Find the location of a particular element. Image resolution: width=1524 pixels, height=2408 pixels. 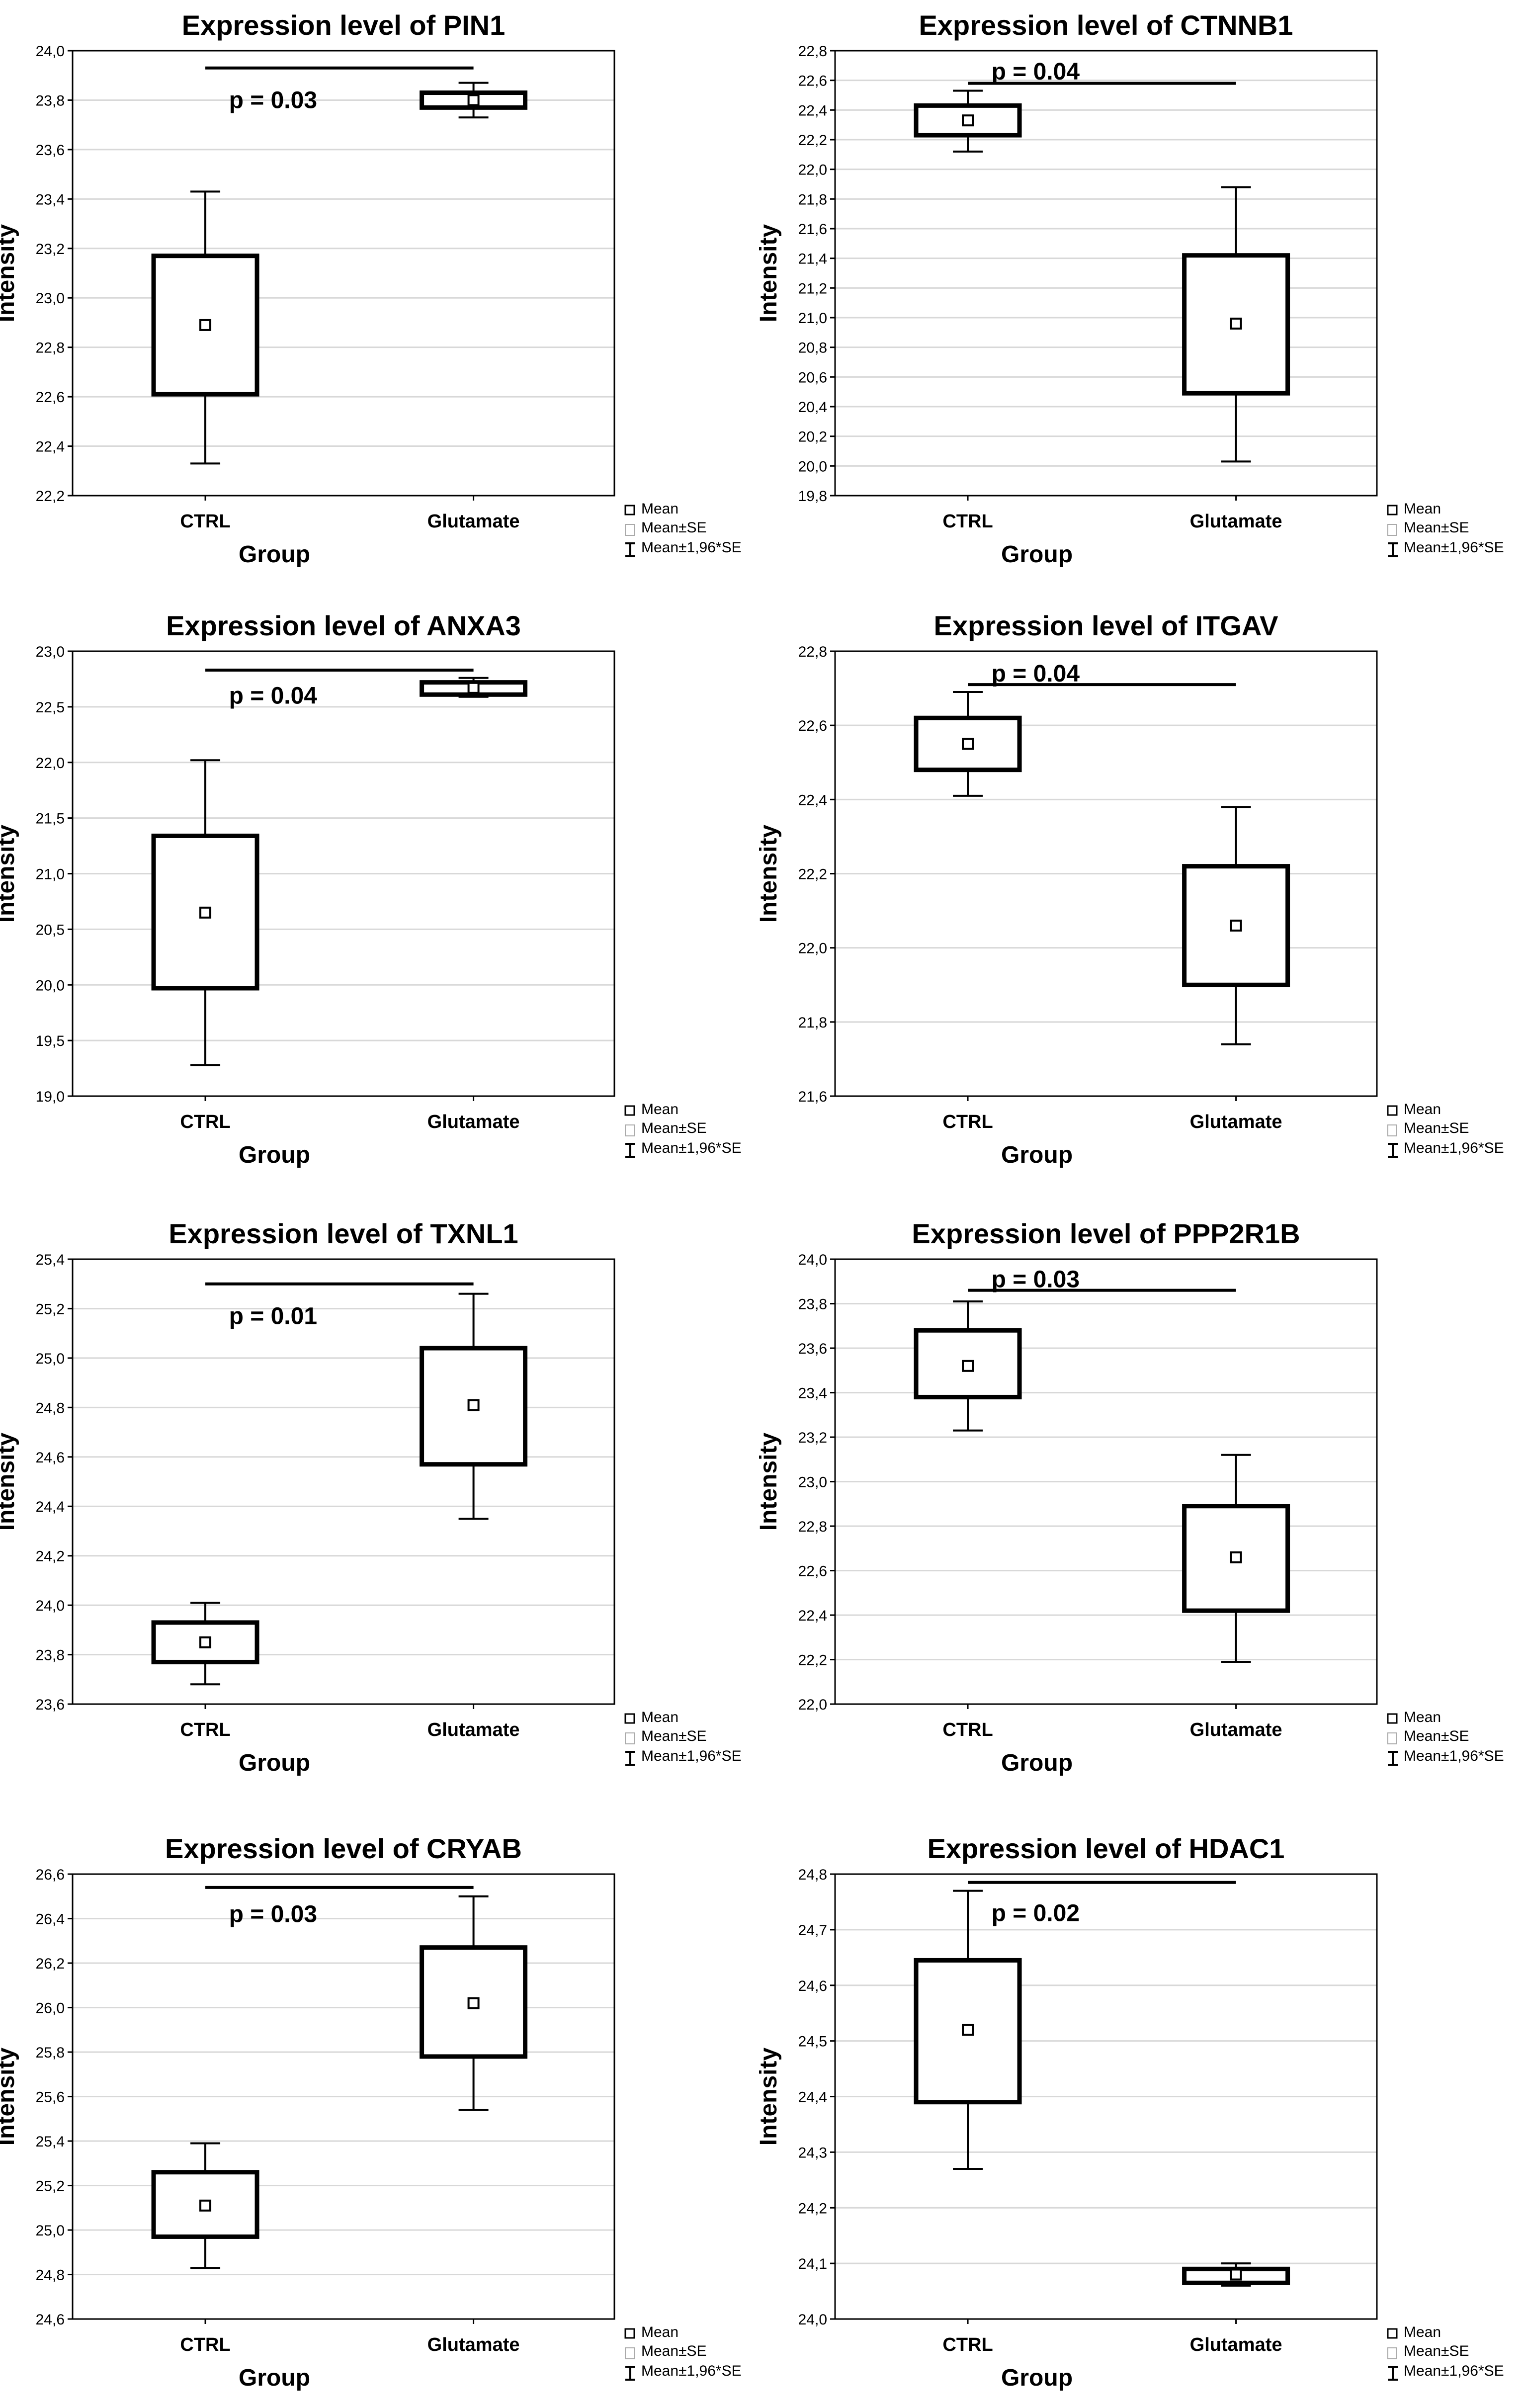

chart-title: Expression level of CTNNB1 is located at coordinates (1106, 25).